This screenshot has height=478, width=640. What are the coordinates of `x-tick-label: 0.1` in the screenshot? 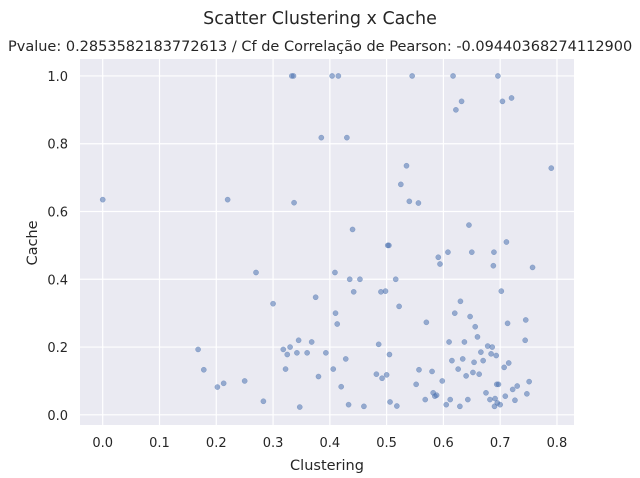 It's located at (159, 443).